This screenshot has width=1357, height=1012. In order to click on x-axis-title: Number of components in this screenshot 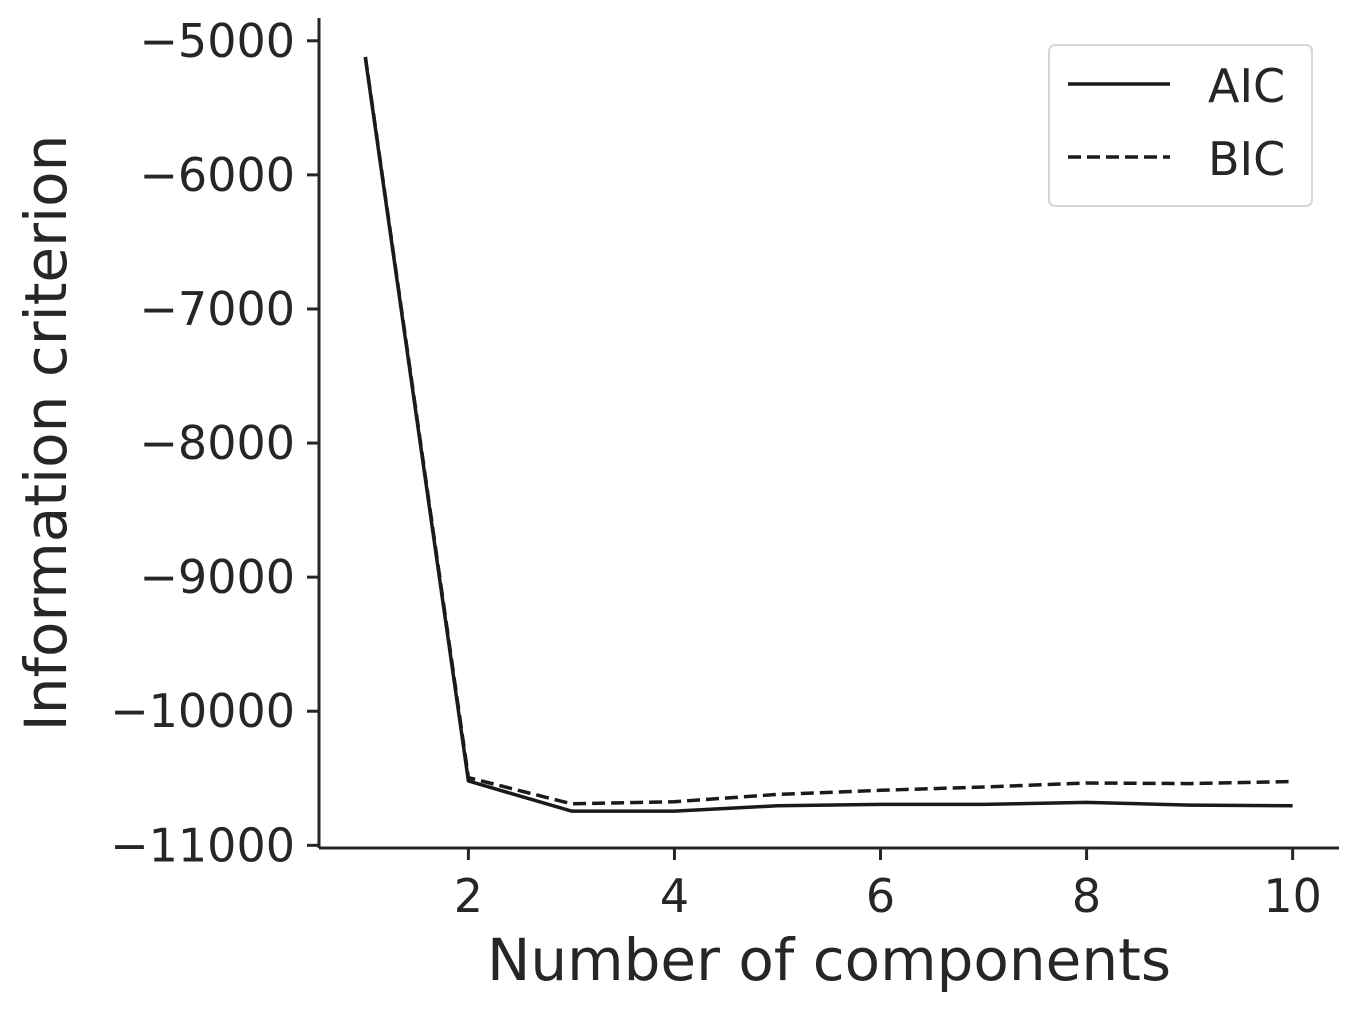, I will do `click(829, 960)`.